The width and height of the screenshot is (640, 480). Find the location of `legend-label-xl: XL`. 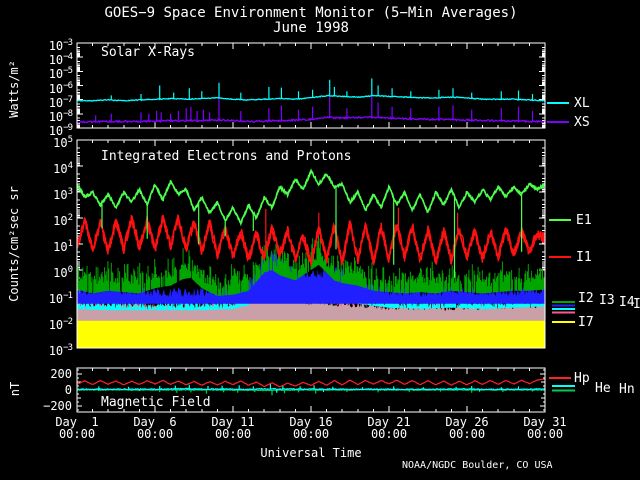

legend-label-xl: XL is located at coordinates (582, 103).